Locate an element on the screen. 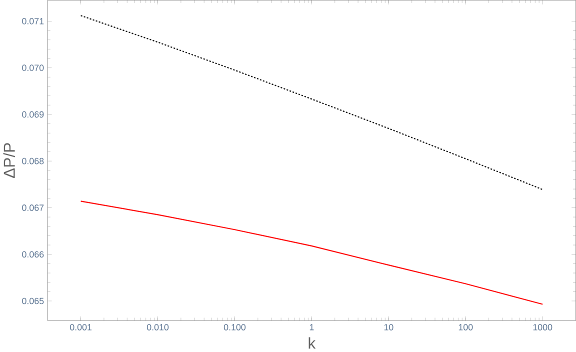 Image resolution: width=576 pixels, height=352 pixels. y-tick-label: 0.071 is located at coordinates (33, 21).